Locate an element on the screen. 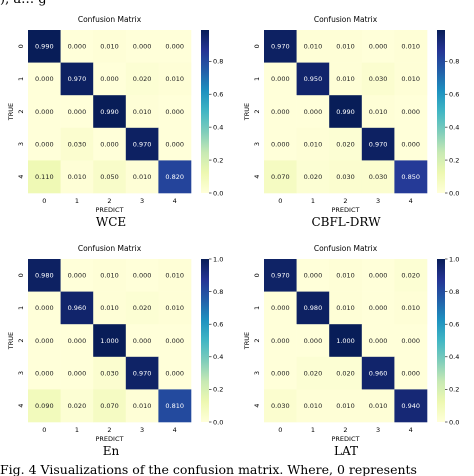 This screenshot has height=476, width=474. chart-title: Confusion Matrix is located at coordinates (346, 248).